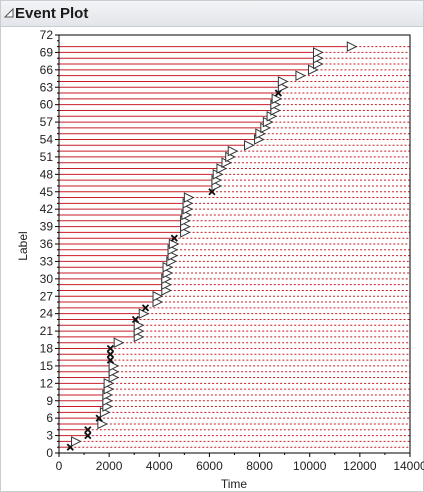 The image size is (424, 492). I want to click on panel-title: Event Plot, so click(52, 13).